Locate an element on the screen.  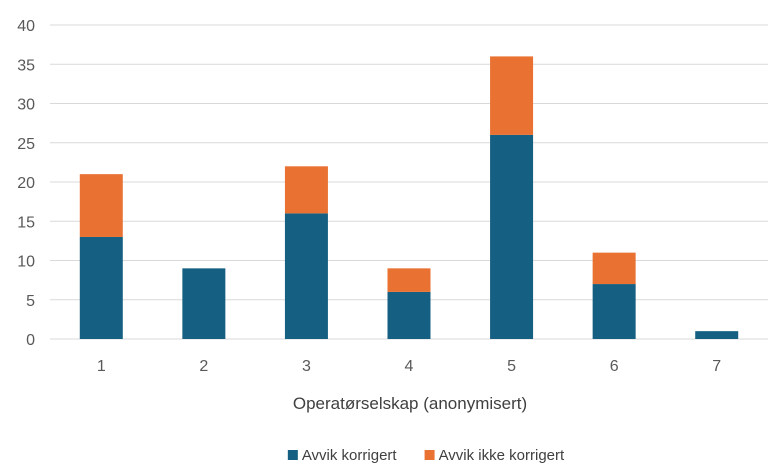
y-tick-label: 0 is located at coordinates (30, 340).